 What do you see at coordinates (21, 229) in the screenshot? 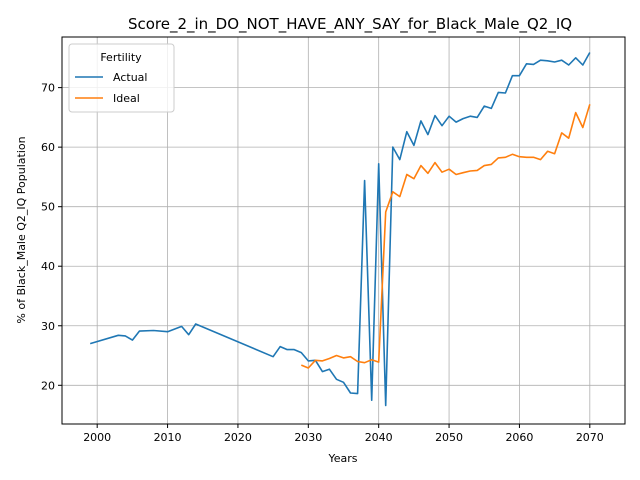
I see `y-axis-label: % of Black_Male Q2_IQ Population` at bounding box center [21, 229].